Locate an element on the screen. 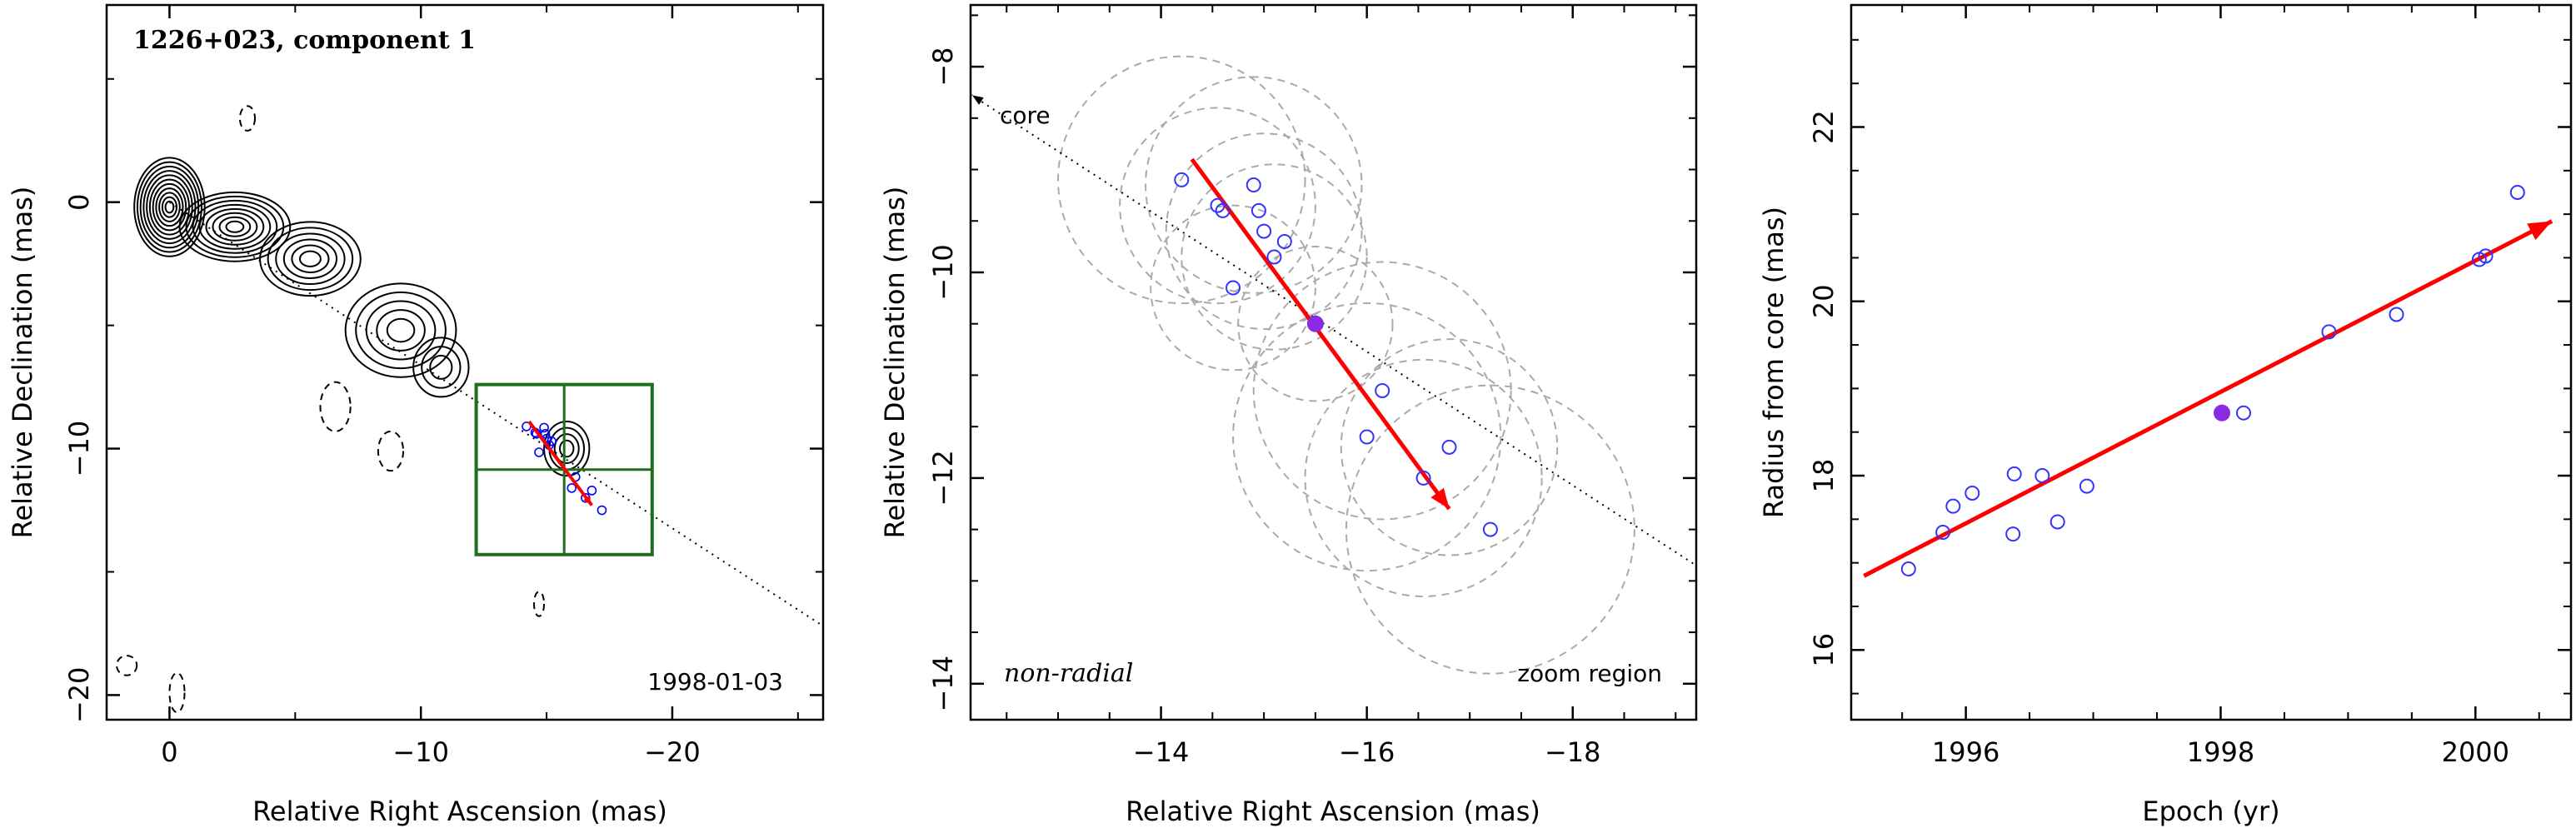 The height and width of the screenshot is (833, 2576). y-tick-label: −14 is located at coordinates (943, 684).